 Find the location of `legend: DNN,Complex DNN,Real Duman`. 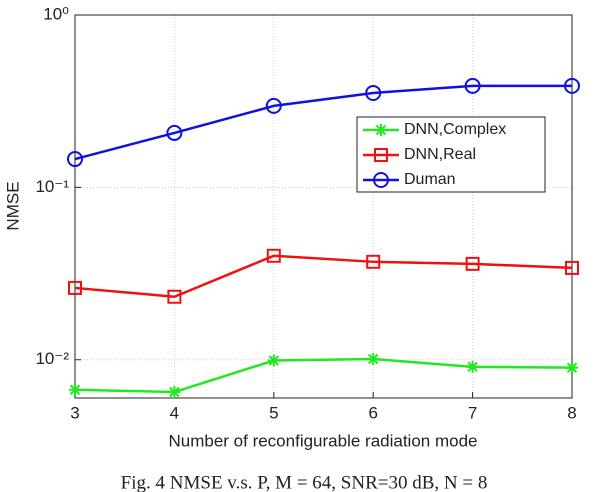

legend: DNN,Complex DNN,Real Duman is located at coordinates (451, 154).